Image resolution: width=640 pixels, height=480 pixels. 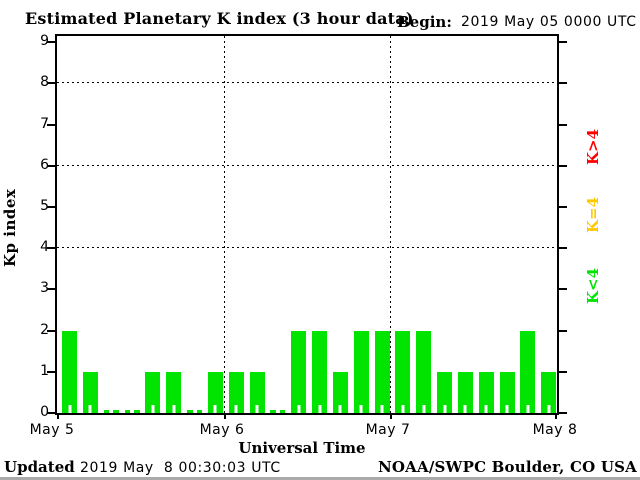 I want to click on legend-item-kp-gt-4: K>4, so click(x=593, y=147).